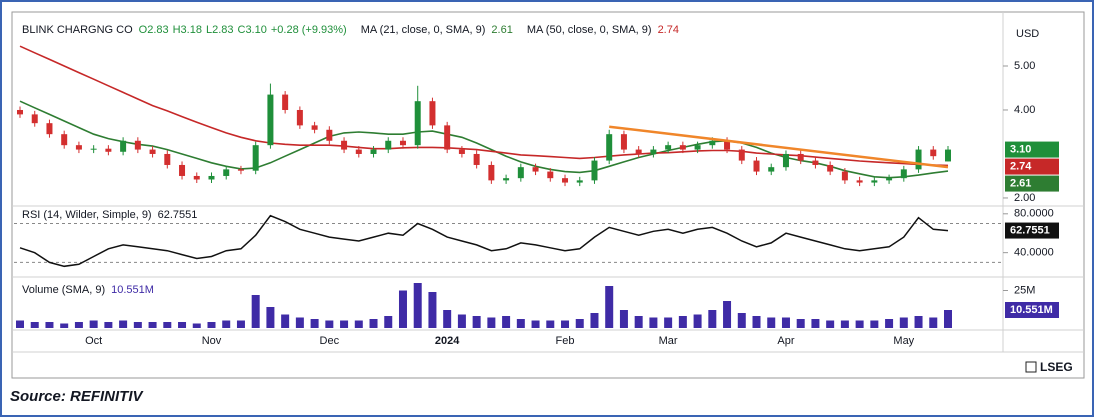  I want to click on y-tick-label: 25M, so click(1024, 290).